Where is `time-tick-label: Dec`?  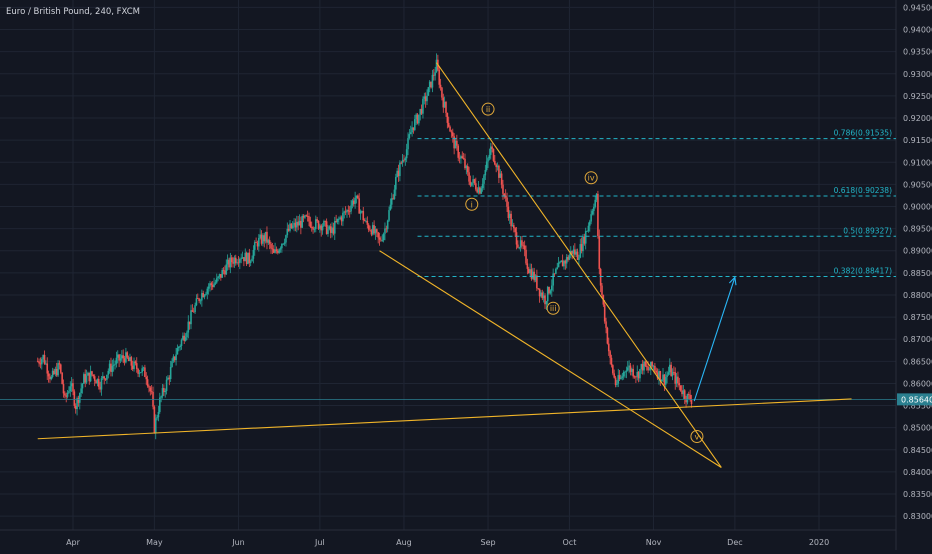 time-tick-label: Dec is located at coordinates (734, 542).